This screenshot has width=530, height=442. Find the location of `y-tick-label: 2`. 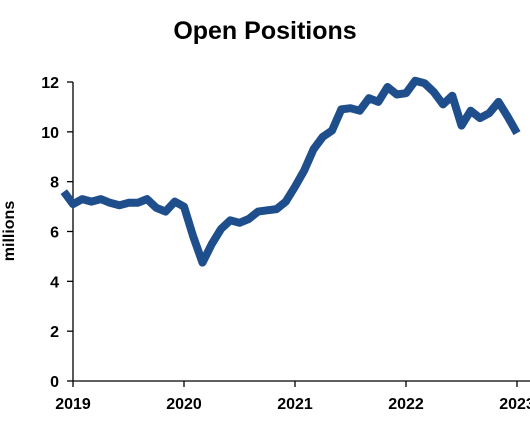

y-tick-label: 2 is located at coordinates (54, 332).